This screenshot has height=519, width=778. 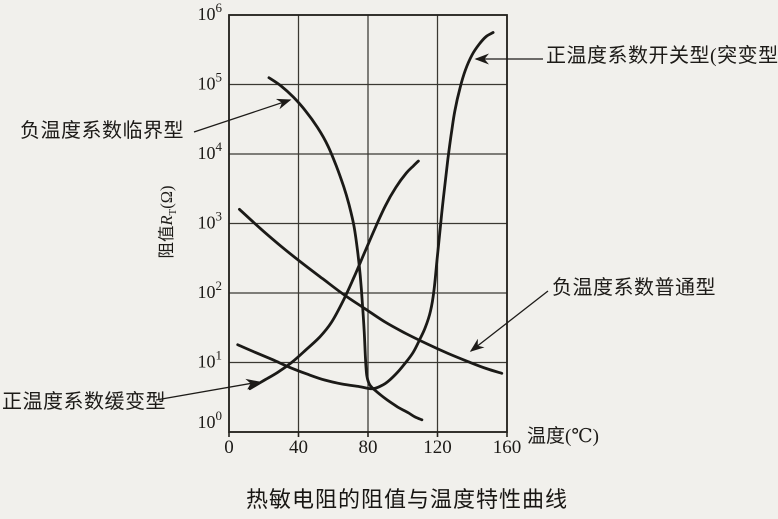 What do you see at coordinates (368, 447) in the screenshot?
I see `x-tick-label: 80` at bounding box center [368, 447].